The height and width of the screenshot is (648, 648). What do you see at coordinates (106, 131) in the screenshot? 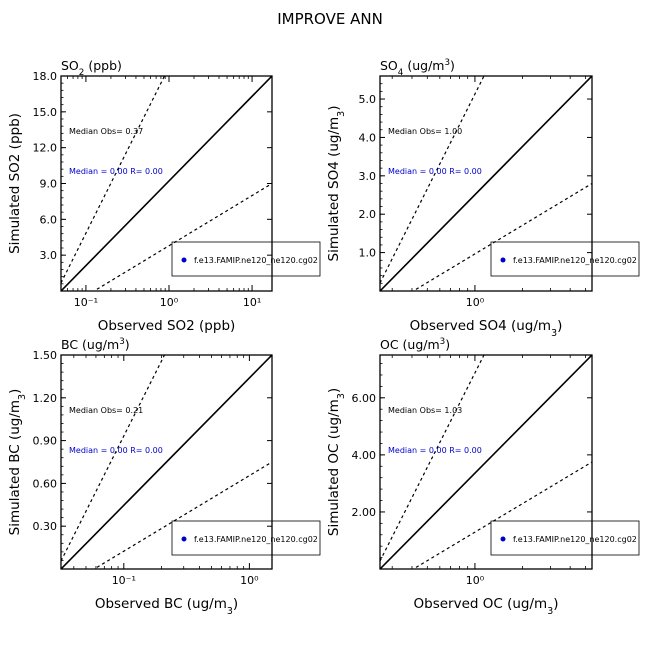
I see `median-obs-text: Median Obs= 0.37` at bounding box center [106, 131].